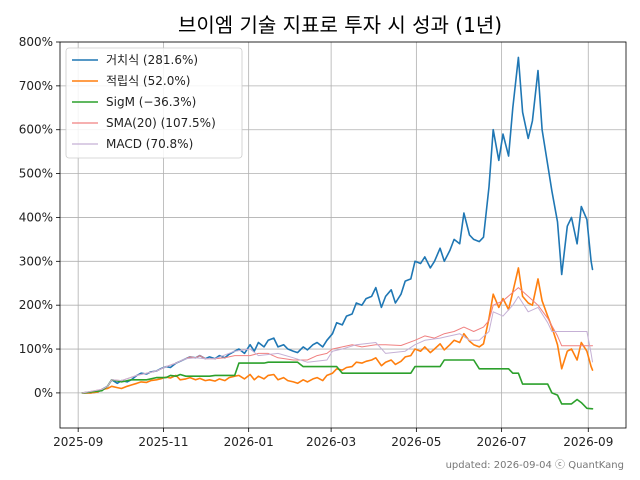 The width and height of the screenshot is (640, 480). Describe the element at coordinates (151, 102) in the screenshot. I see `legend-label: SigM (−36.3%)` at that location.